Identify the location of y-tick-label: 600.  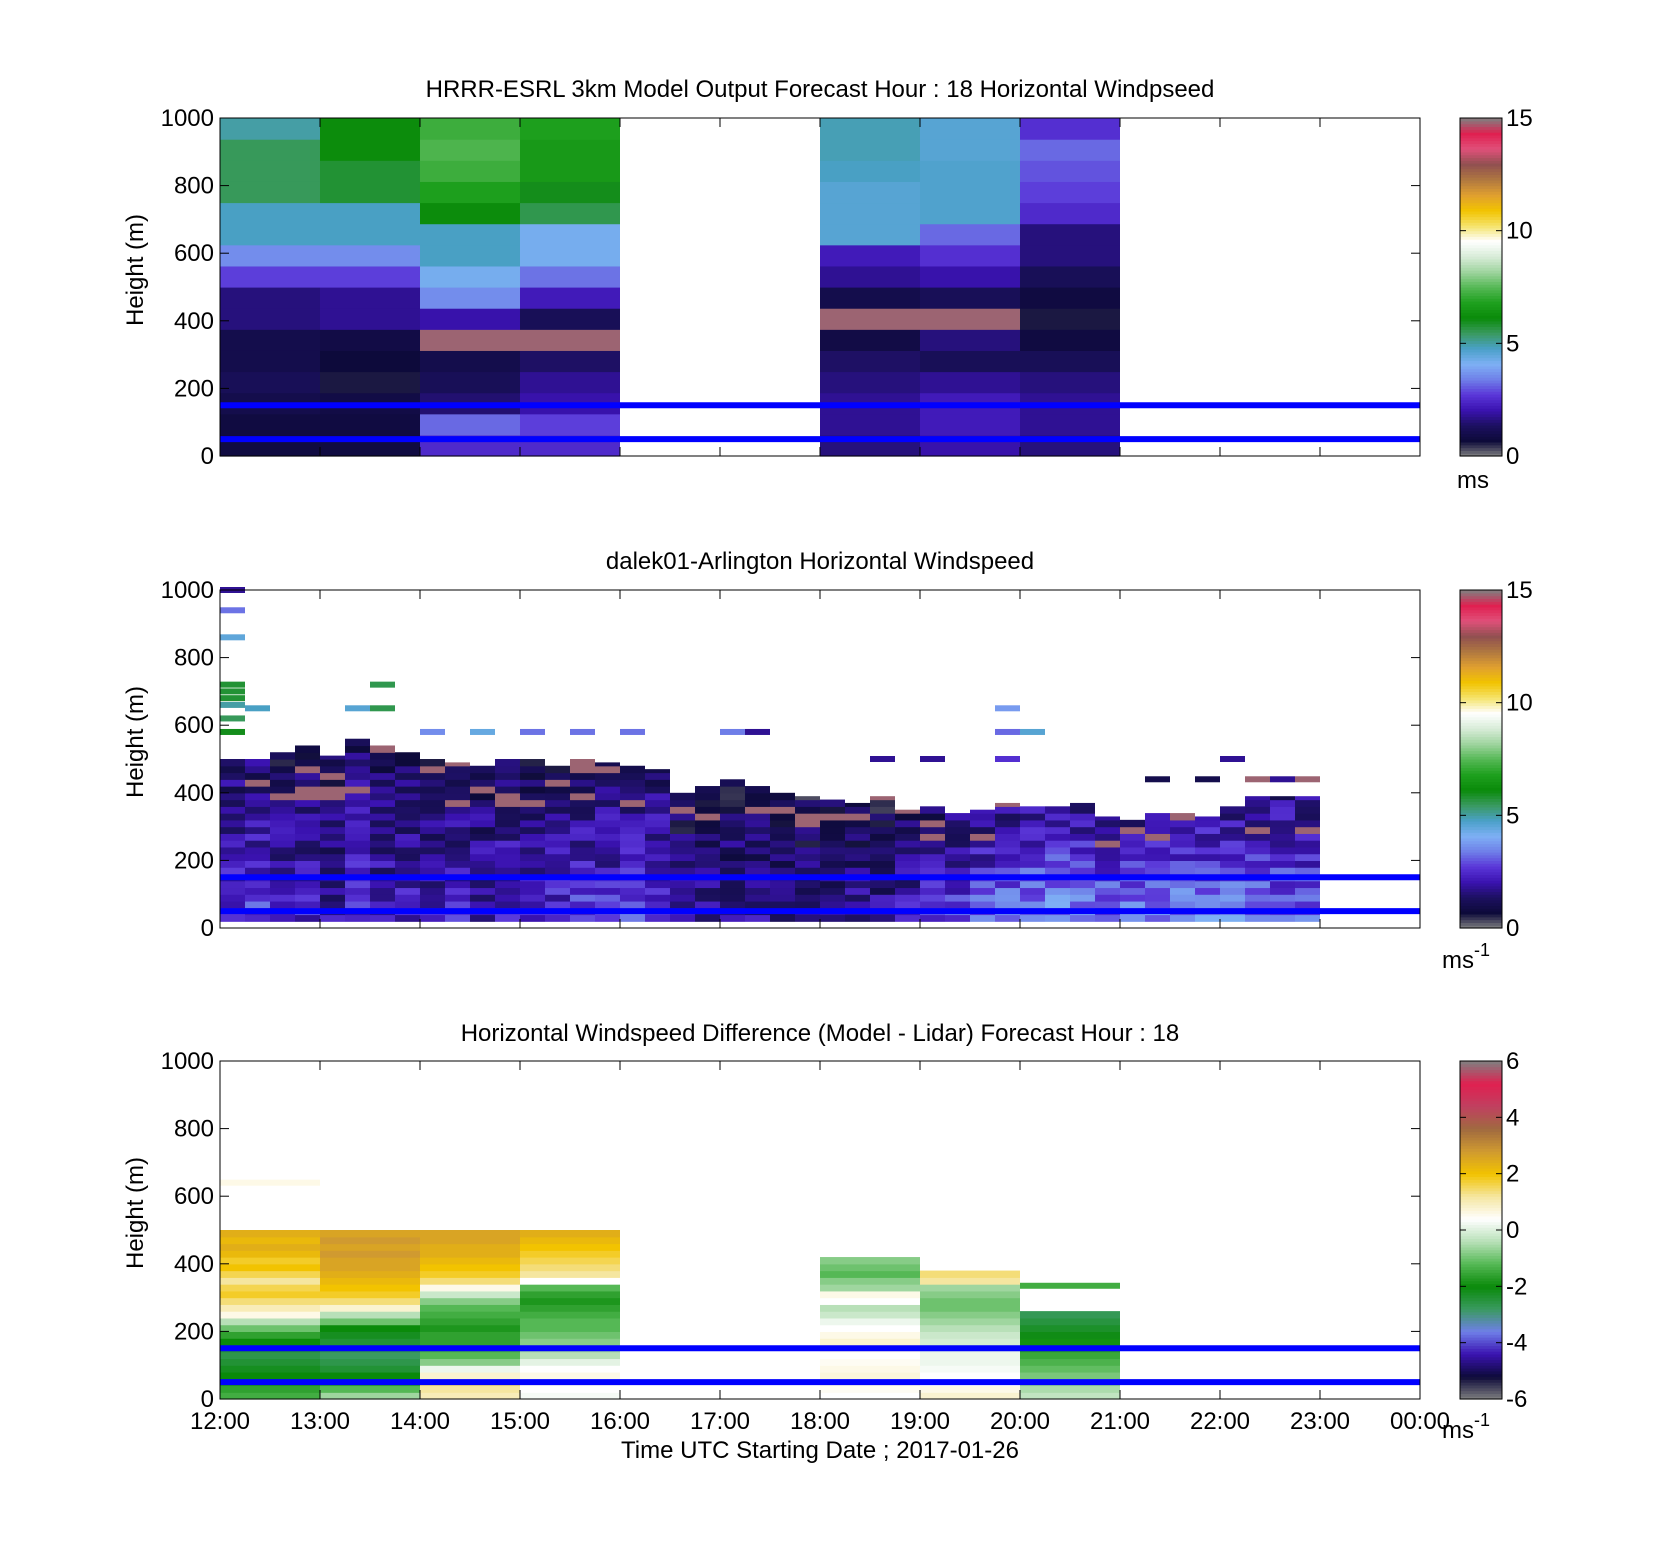
(194, 725).